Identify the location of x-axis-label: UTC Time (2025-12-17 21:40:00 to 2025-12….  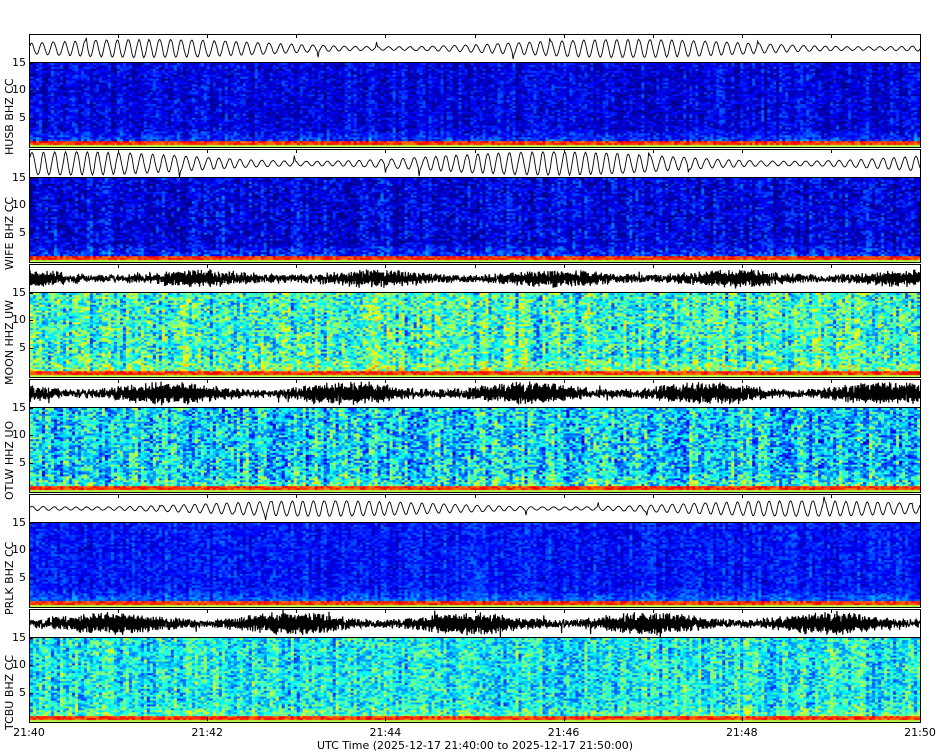
(475, 745).